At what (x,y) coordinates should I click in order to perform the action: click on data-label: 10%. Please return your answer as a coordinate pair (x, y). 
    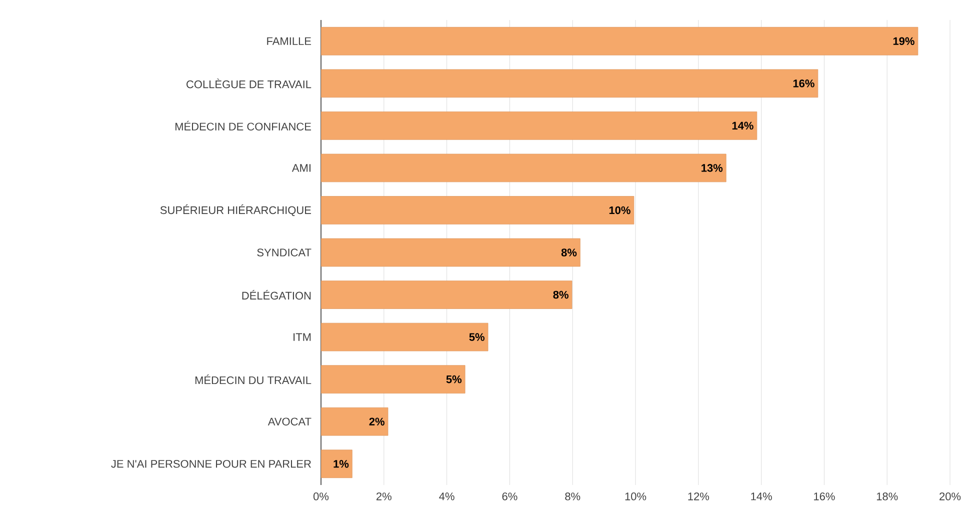
    Looking at the image, I should click on (619, 210).